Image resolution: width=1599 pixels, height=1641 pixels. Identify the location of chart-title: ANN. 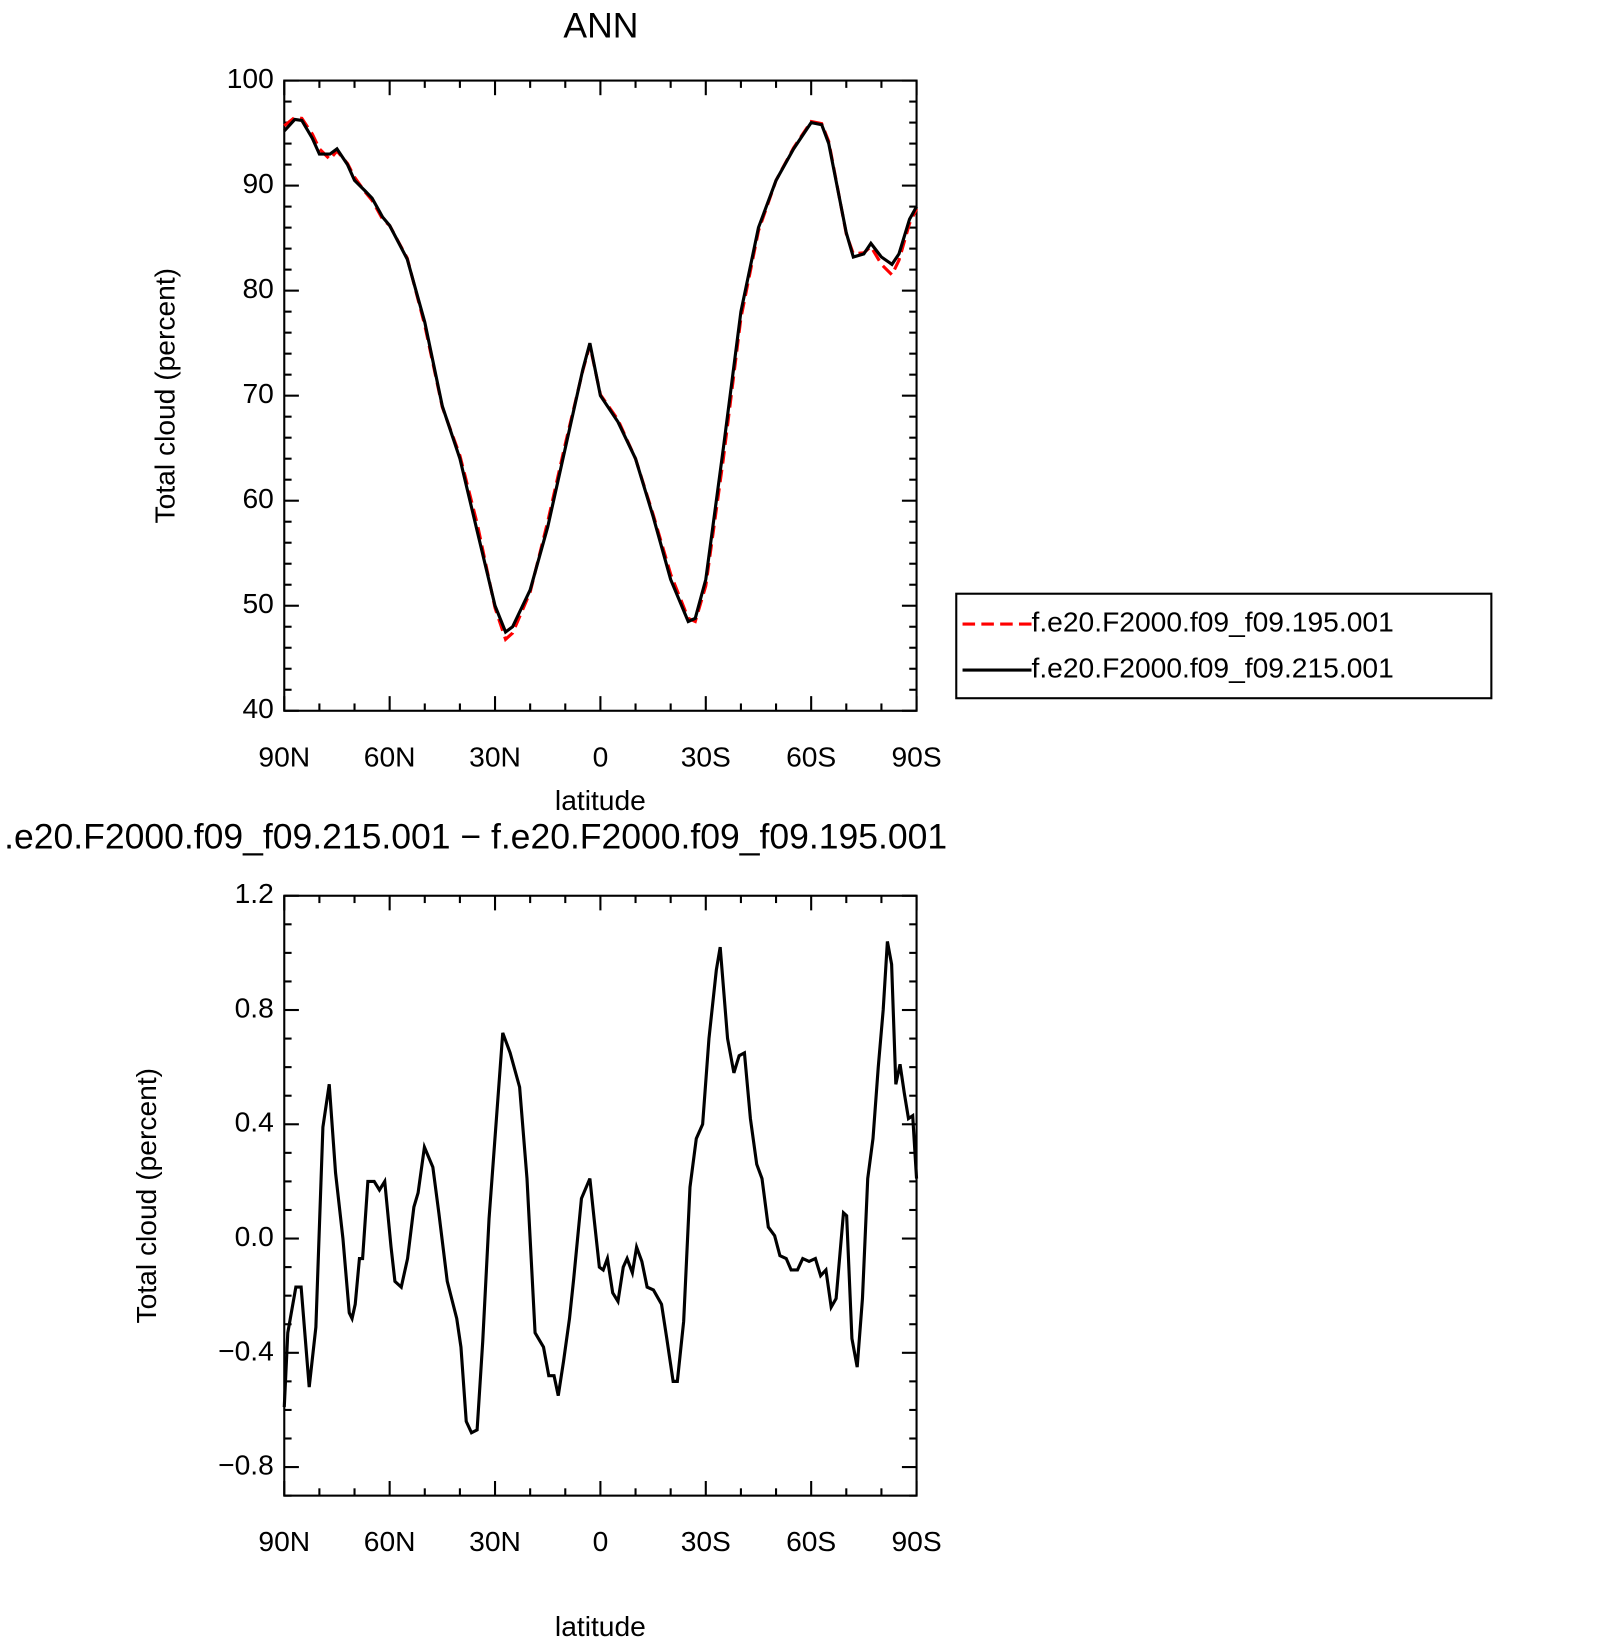
(600, 26).